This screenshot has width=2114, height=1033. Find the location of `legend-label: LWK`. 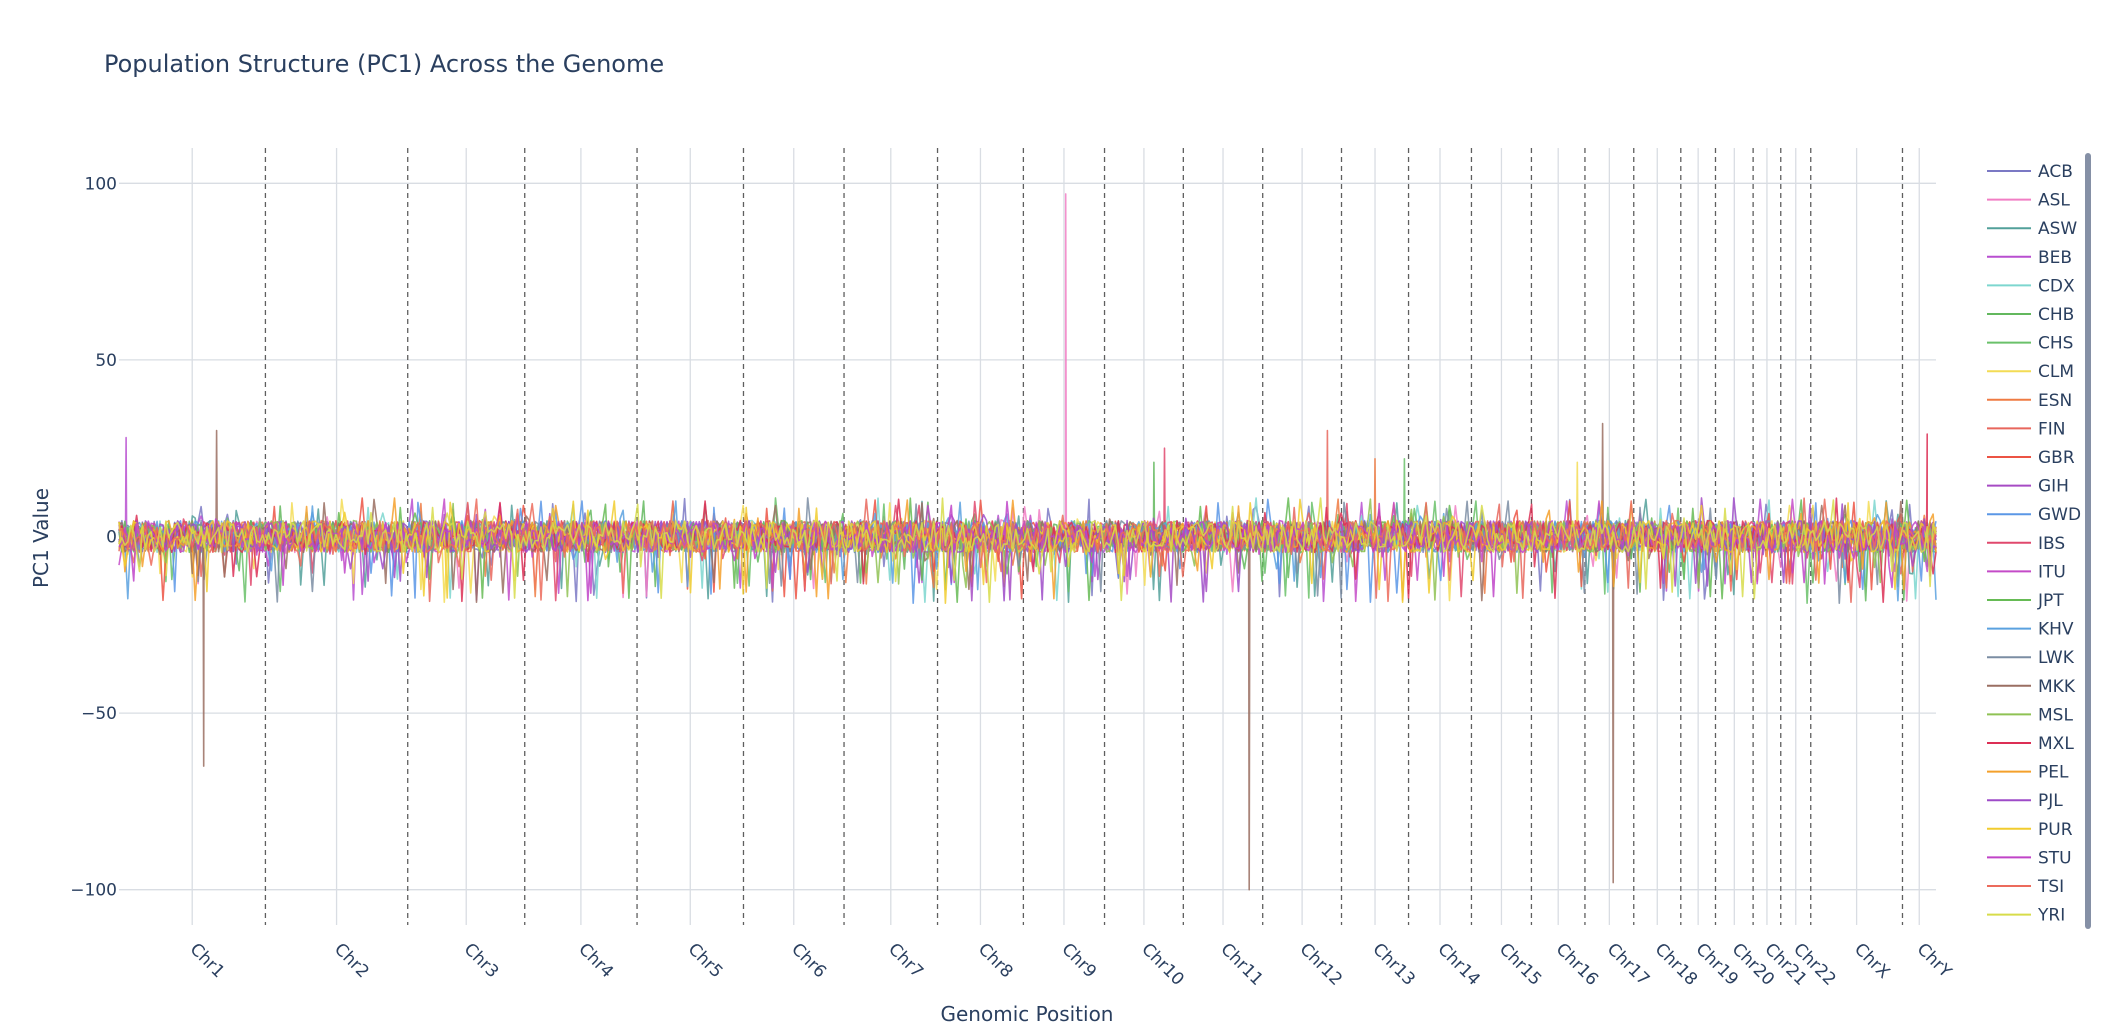

legend-label: LWK is located at coordinates (2056, 658).